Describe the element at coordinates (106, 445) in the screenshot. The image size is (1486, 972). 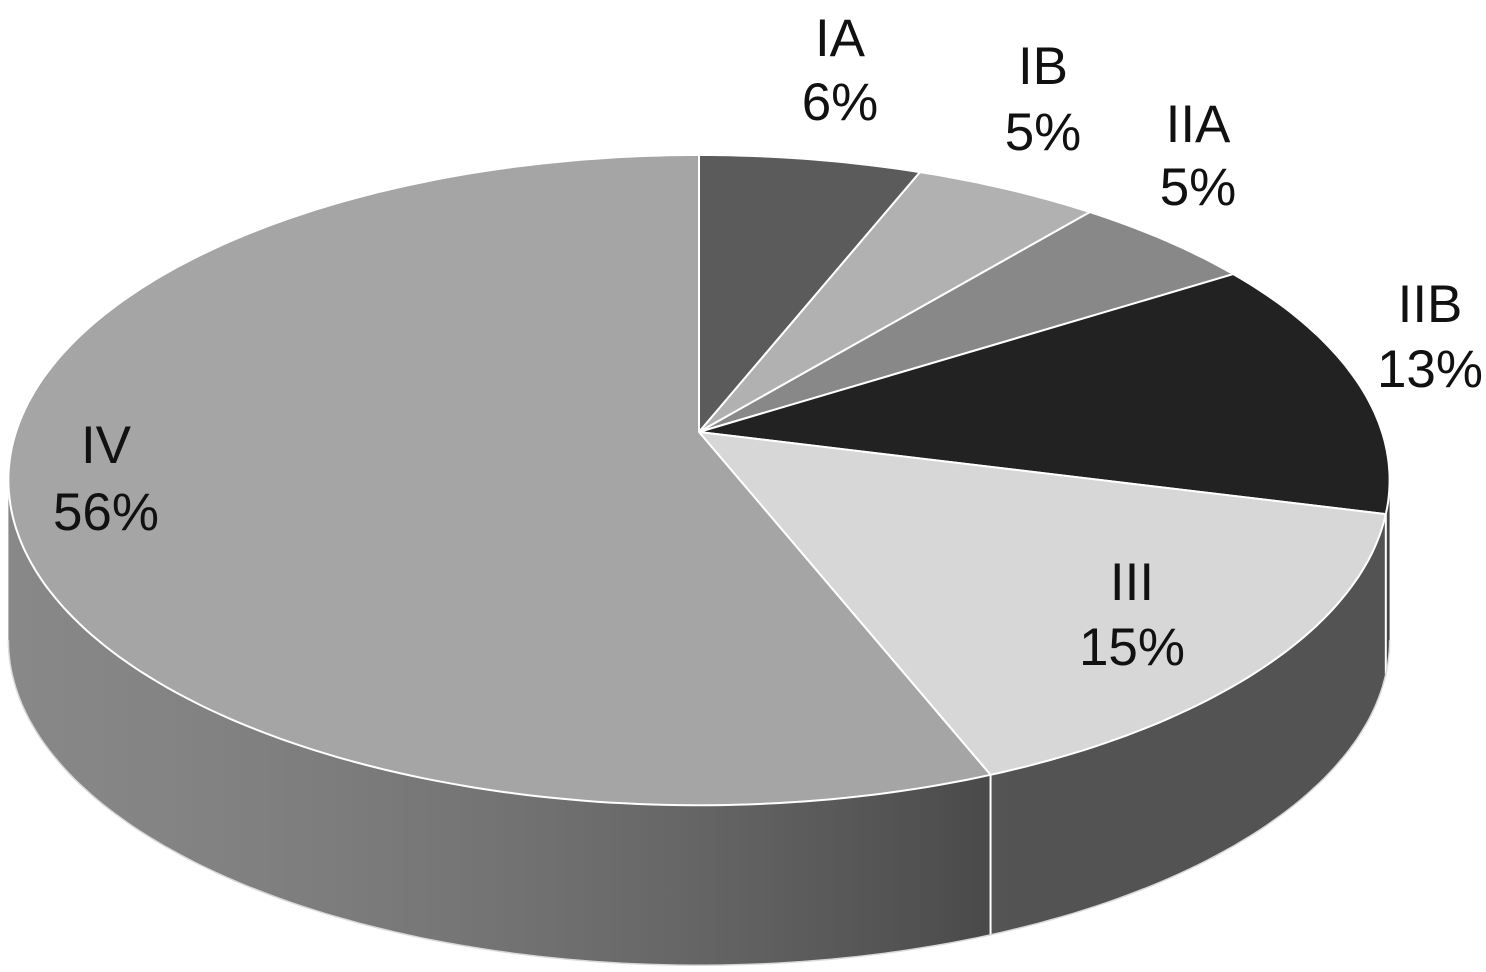
I see `slice-label-iv: IV` at that location.